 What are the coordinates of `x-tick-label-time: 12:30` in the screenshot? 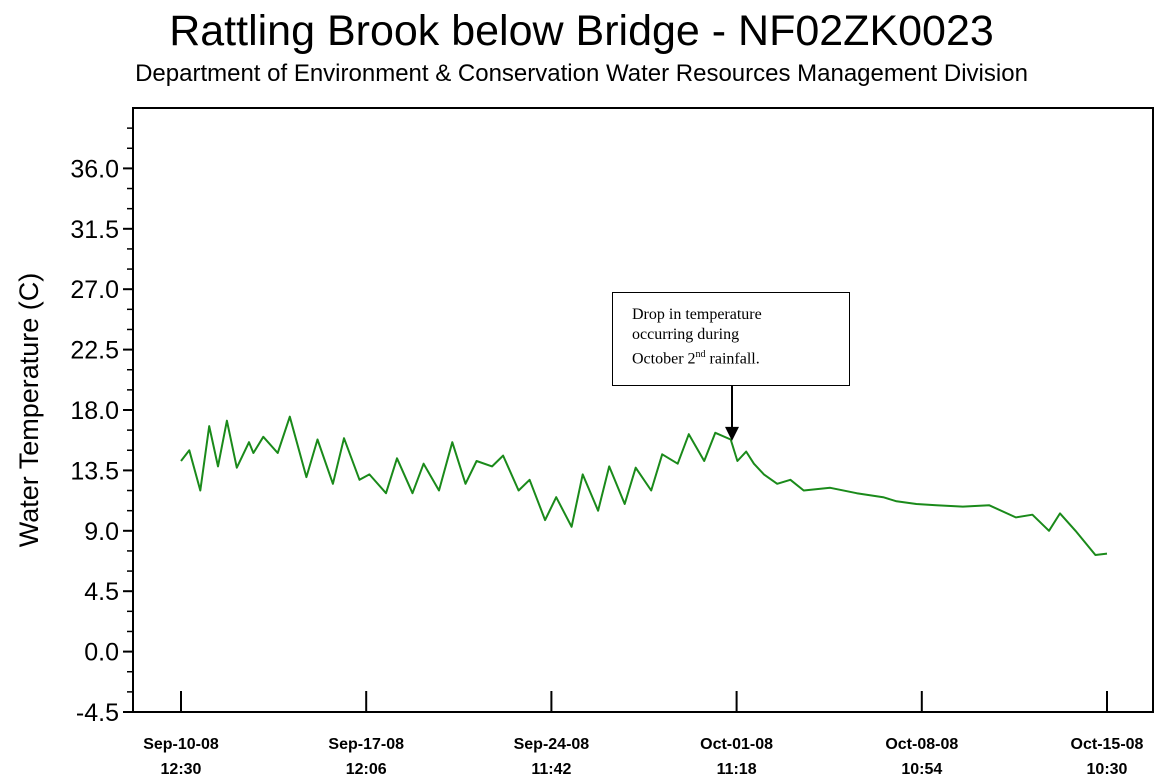 It's located at (181, 769).